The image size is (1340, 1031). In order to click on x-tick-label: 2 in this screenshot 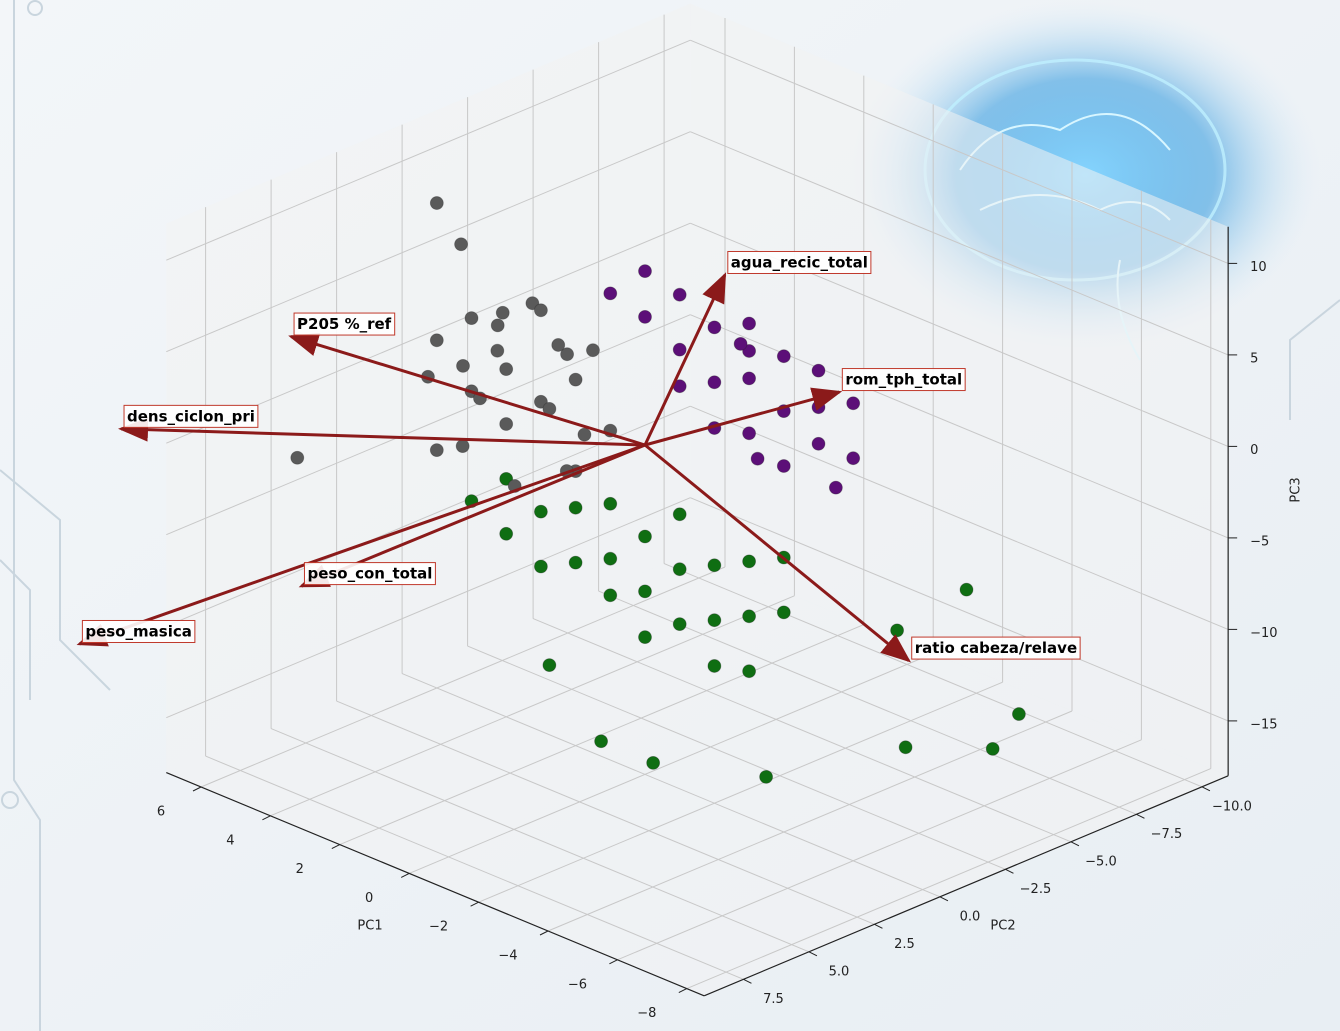, I will do `click(300, 869)`.